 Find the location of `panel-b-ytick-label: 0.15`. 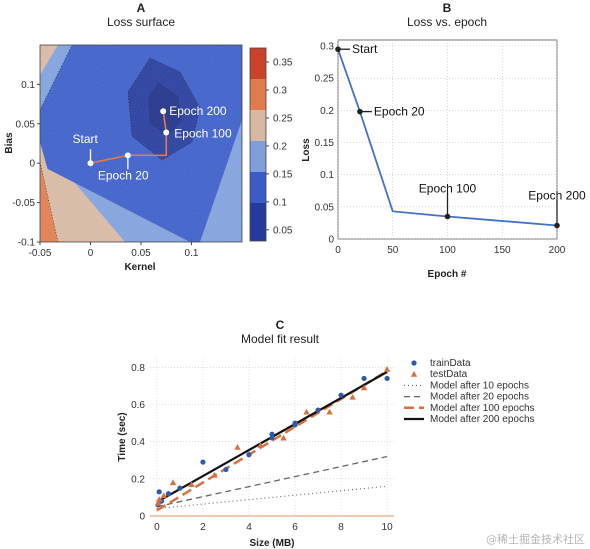

panel-b-ytick-label: 0.15 is located at coordinates (325, 143).